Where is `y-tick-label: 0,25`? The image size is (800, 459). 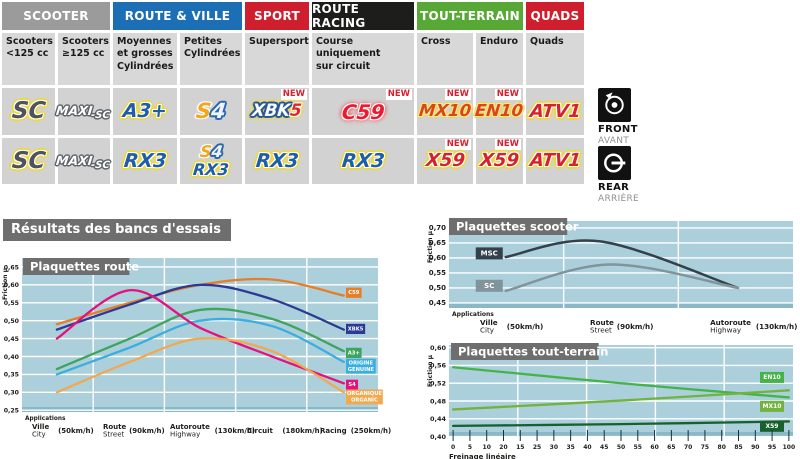 y-tick-label: 0,25 is located at coordinates (11, 411).